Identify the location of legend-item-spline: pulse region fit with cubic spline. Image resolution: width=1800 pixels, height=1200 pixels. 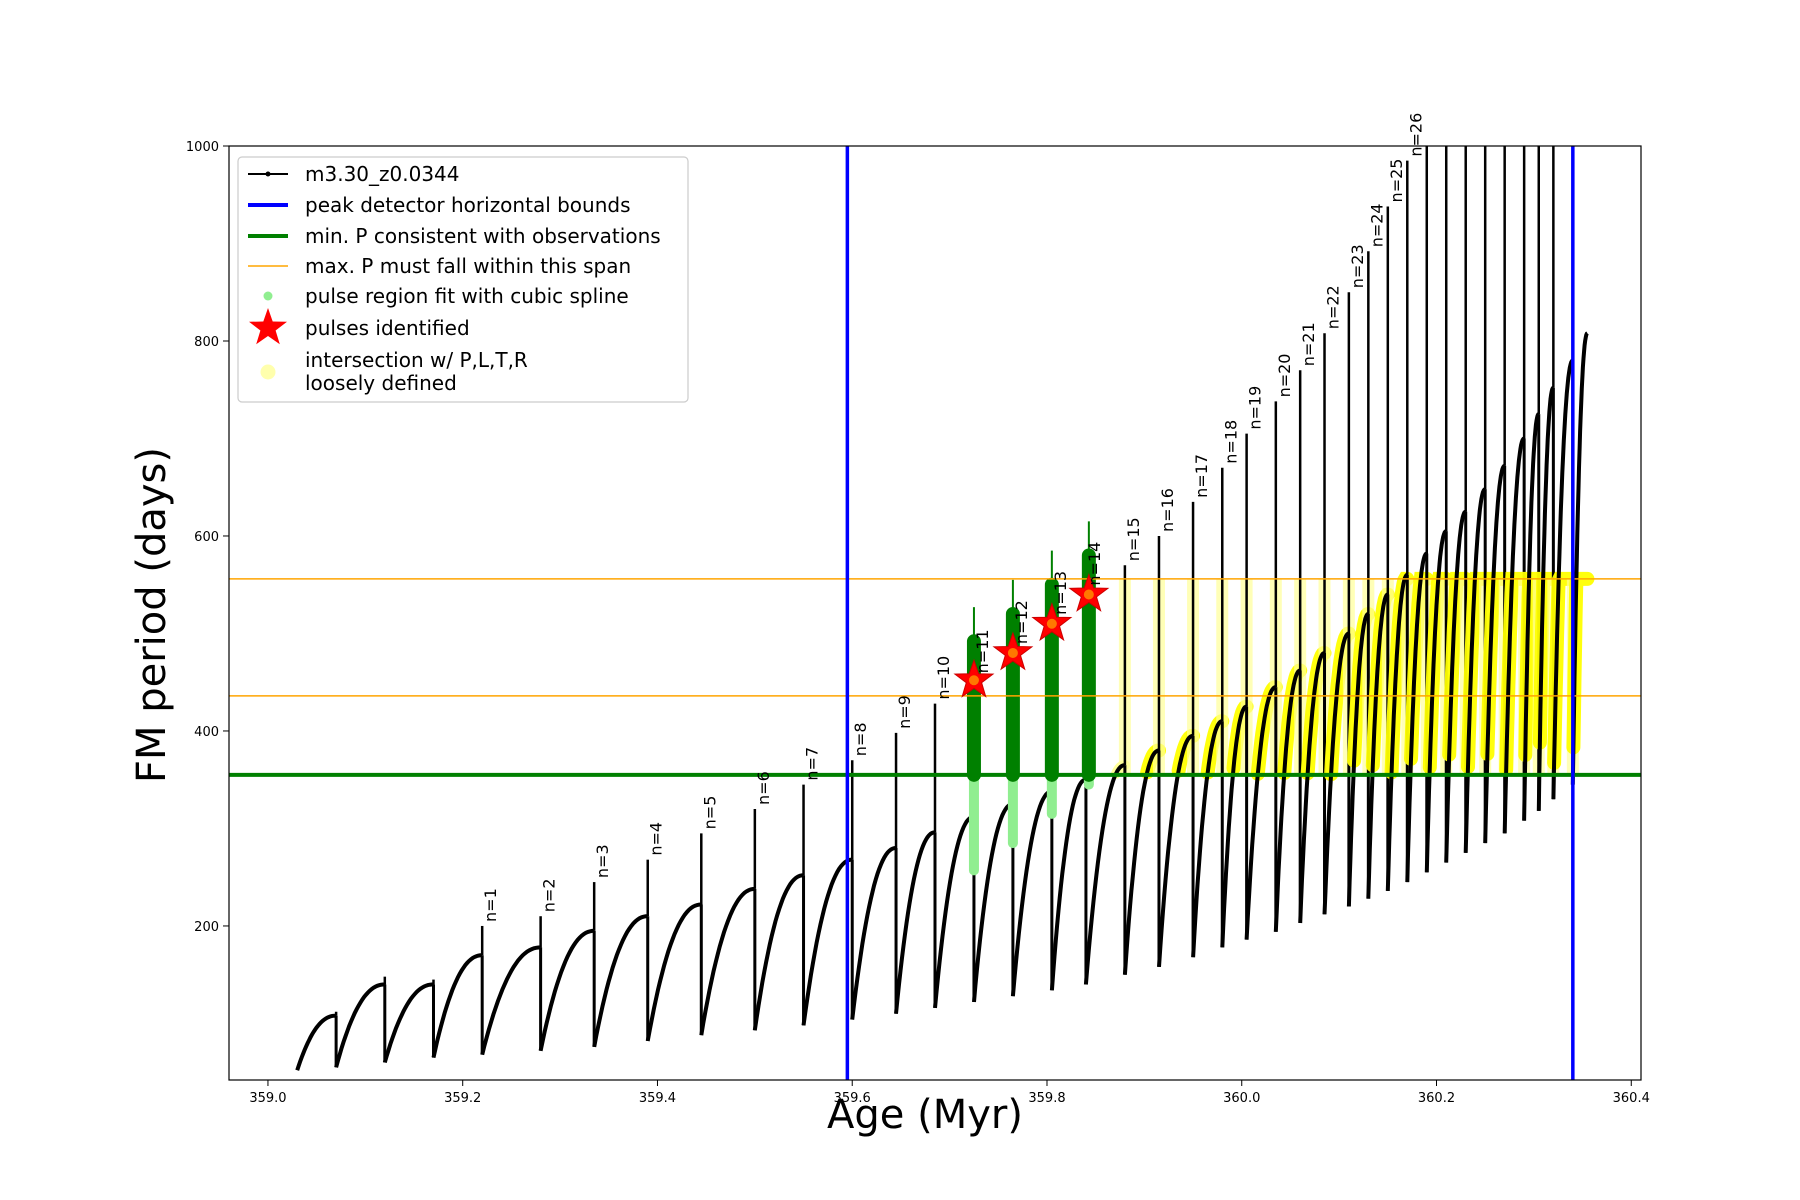
(446, 296).